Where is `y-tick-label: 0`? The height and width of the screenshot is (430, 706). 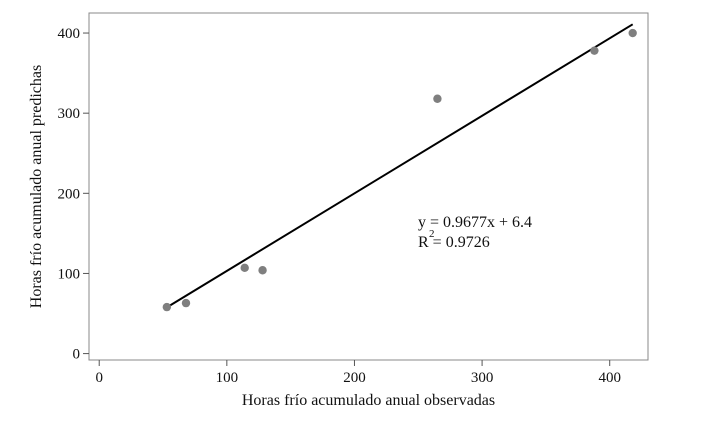
y-tick-label: 0 is located at coordinates (77, 355).